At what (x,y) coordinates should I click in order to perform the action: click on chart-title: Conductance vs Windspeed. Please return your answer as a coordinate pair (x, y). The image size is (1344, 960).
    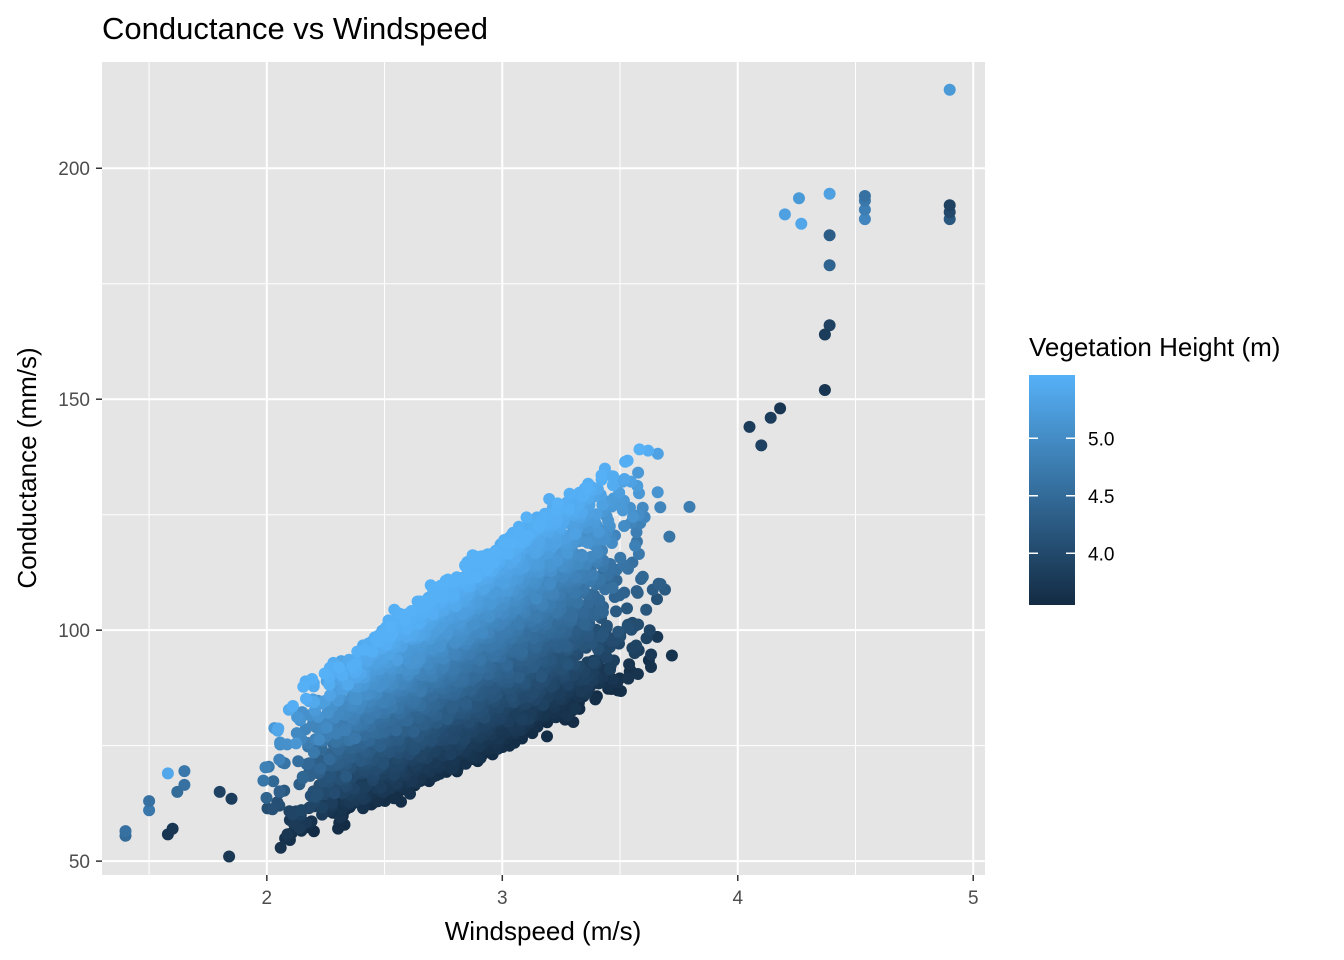
    Looking at the image, I should click on (295, 28).